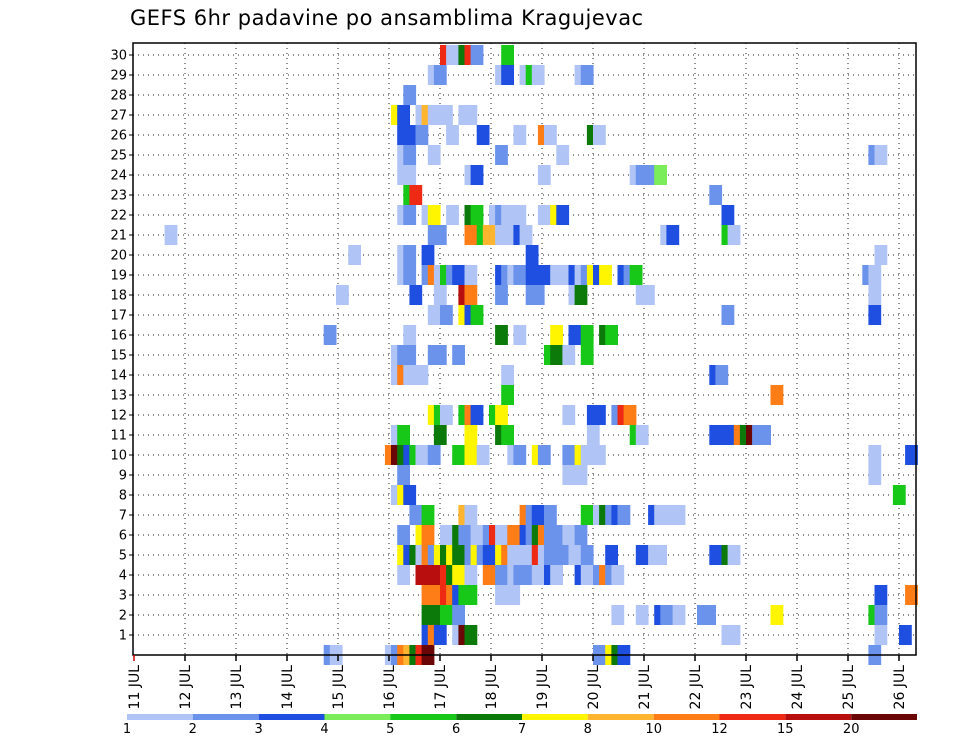 The width and height of the screenshot is (960, 742). What do you see at coordinates (594, 687) in the screenshot?
I see `x-tick-label: 20 JUL` at bounding box center [594, 687].